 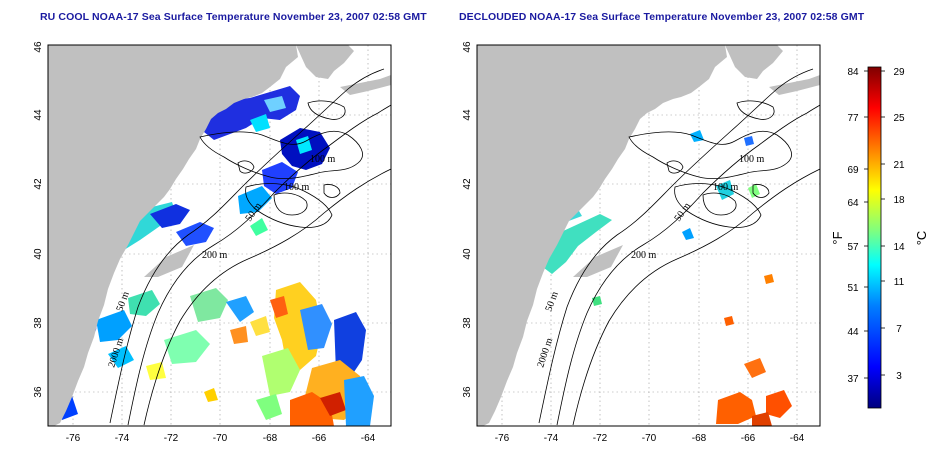 I want to click on left-lat-ticks: 36 38 40 42 44 46, so click(x=38, y=219).